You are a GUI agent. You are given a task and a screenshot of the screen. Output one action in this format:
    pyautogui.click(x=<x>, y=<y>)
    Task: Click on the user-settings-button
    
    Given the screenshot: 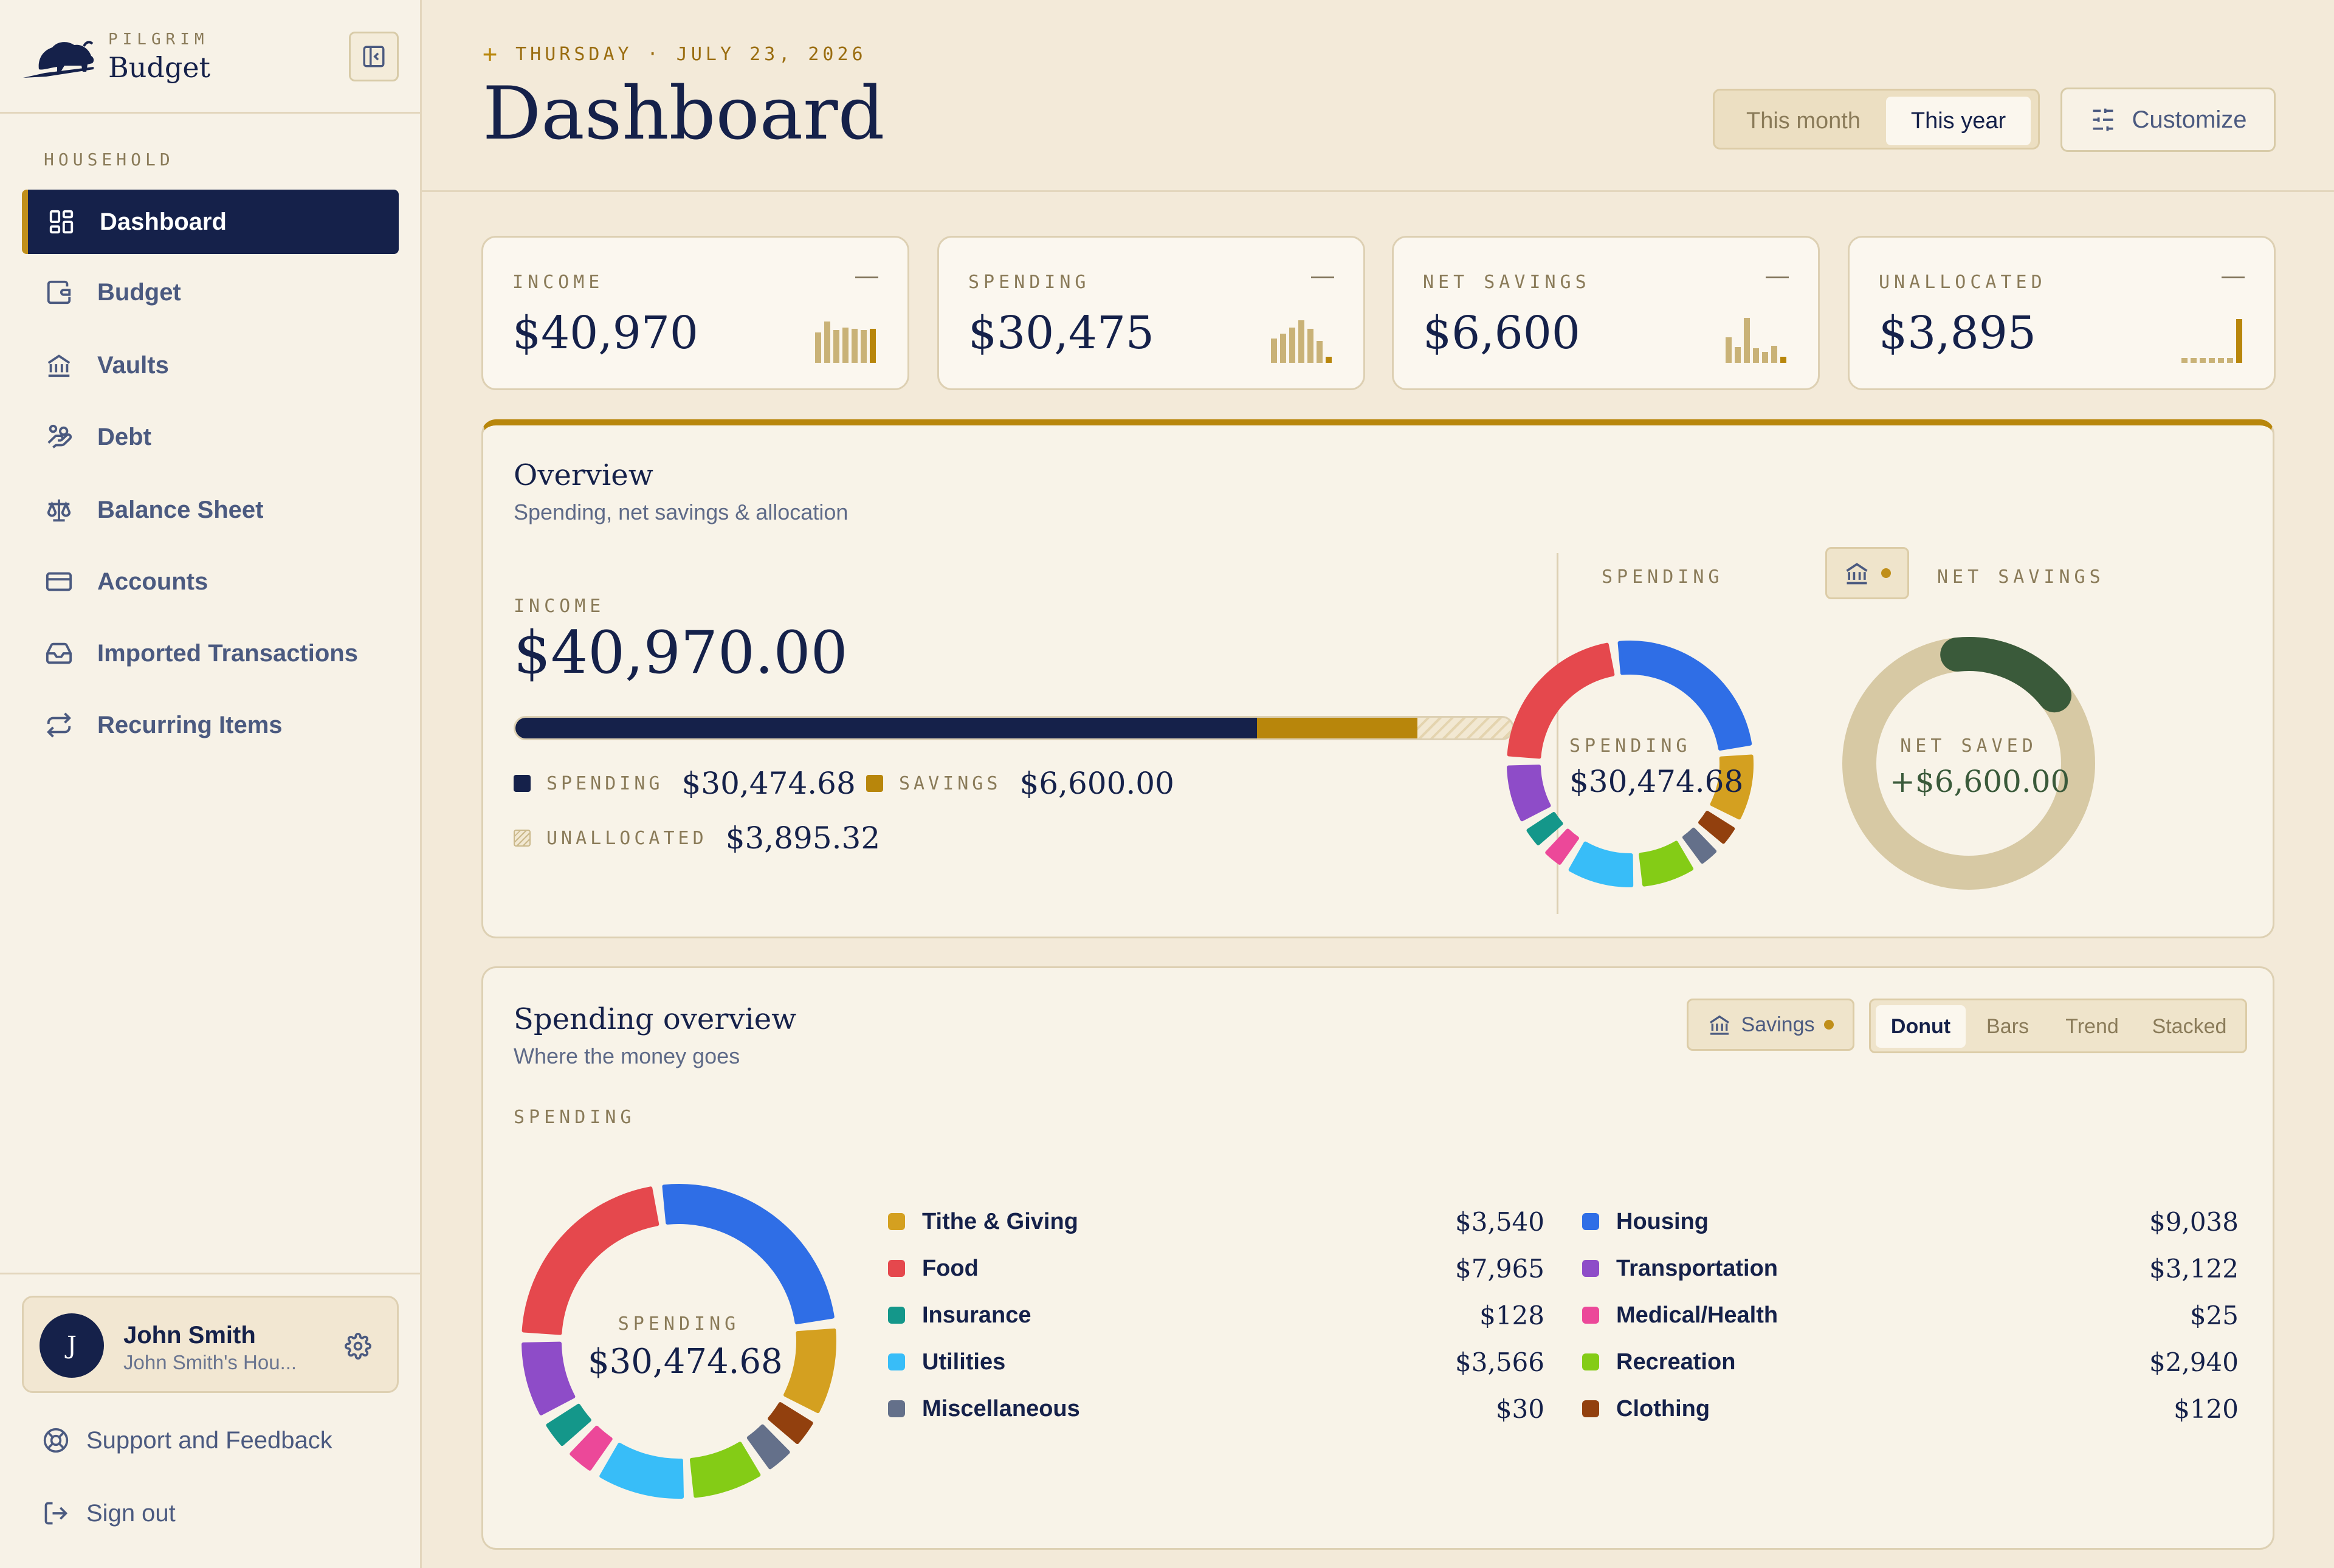 What is the action you would take?
    pyautogui.click(x=358, y=1346)
    